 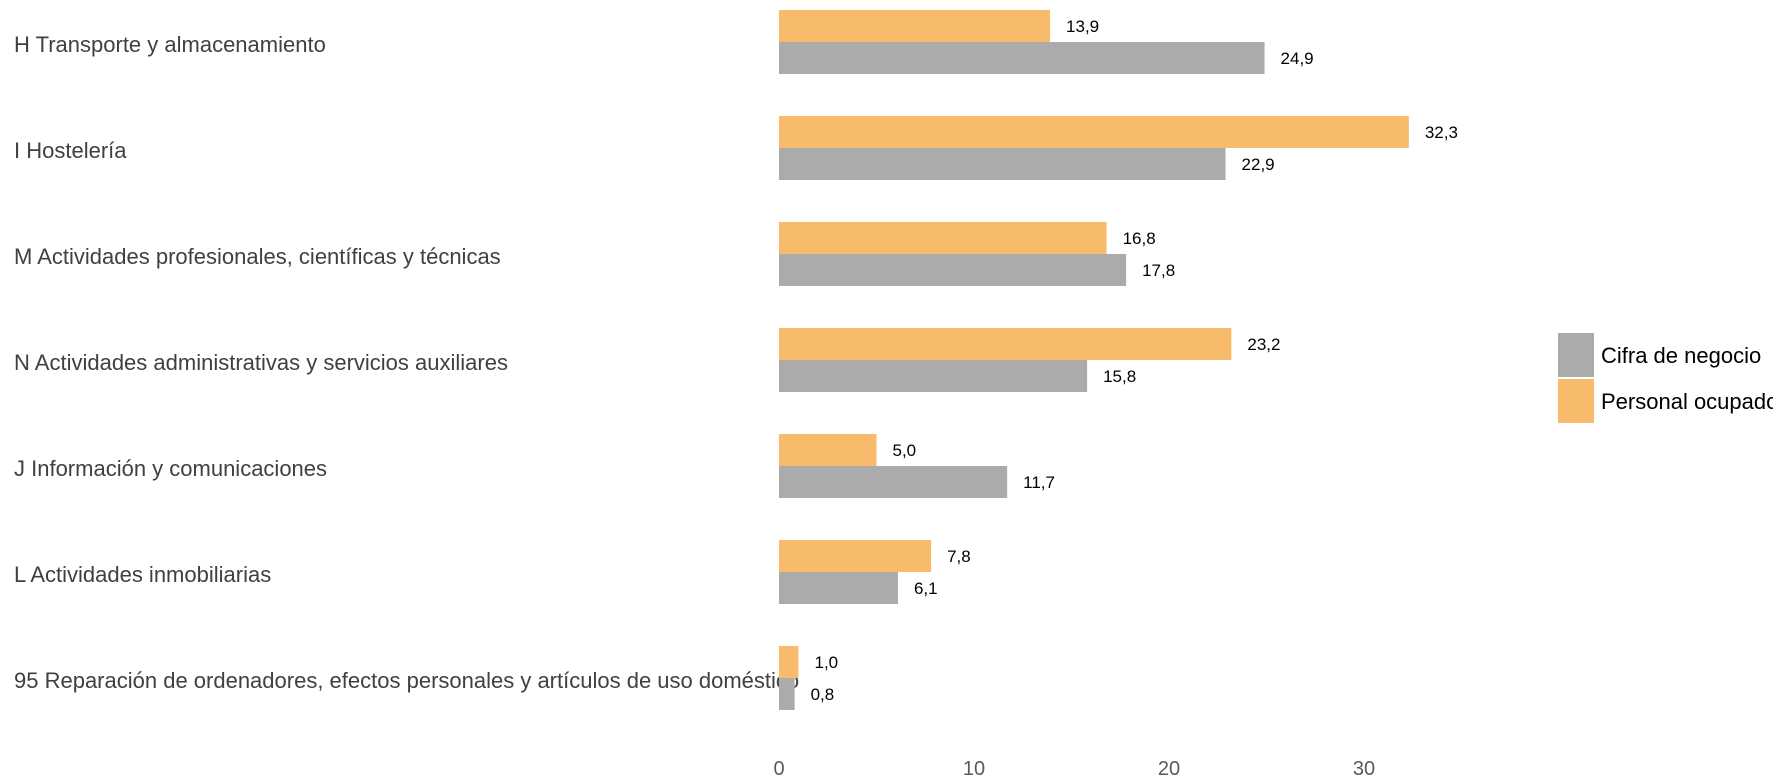 What do you see at coordinates (170, 44) in the screenshot?
I see `category-label: H Transporte y almacenamiento` at bounding box center [170, 44].